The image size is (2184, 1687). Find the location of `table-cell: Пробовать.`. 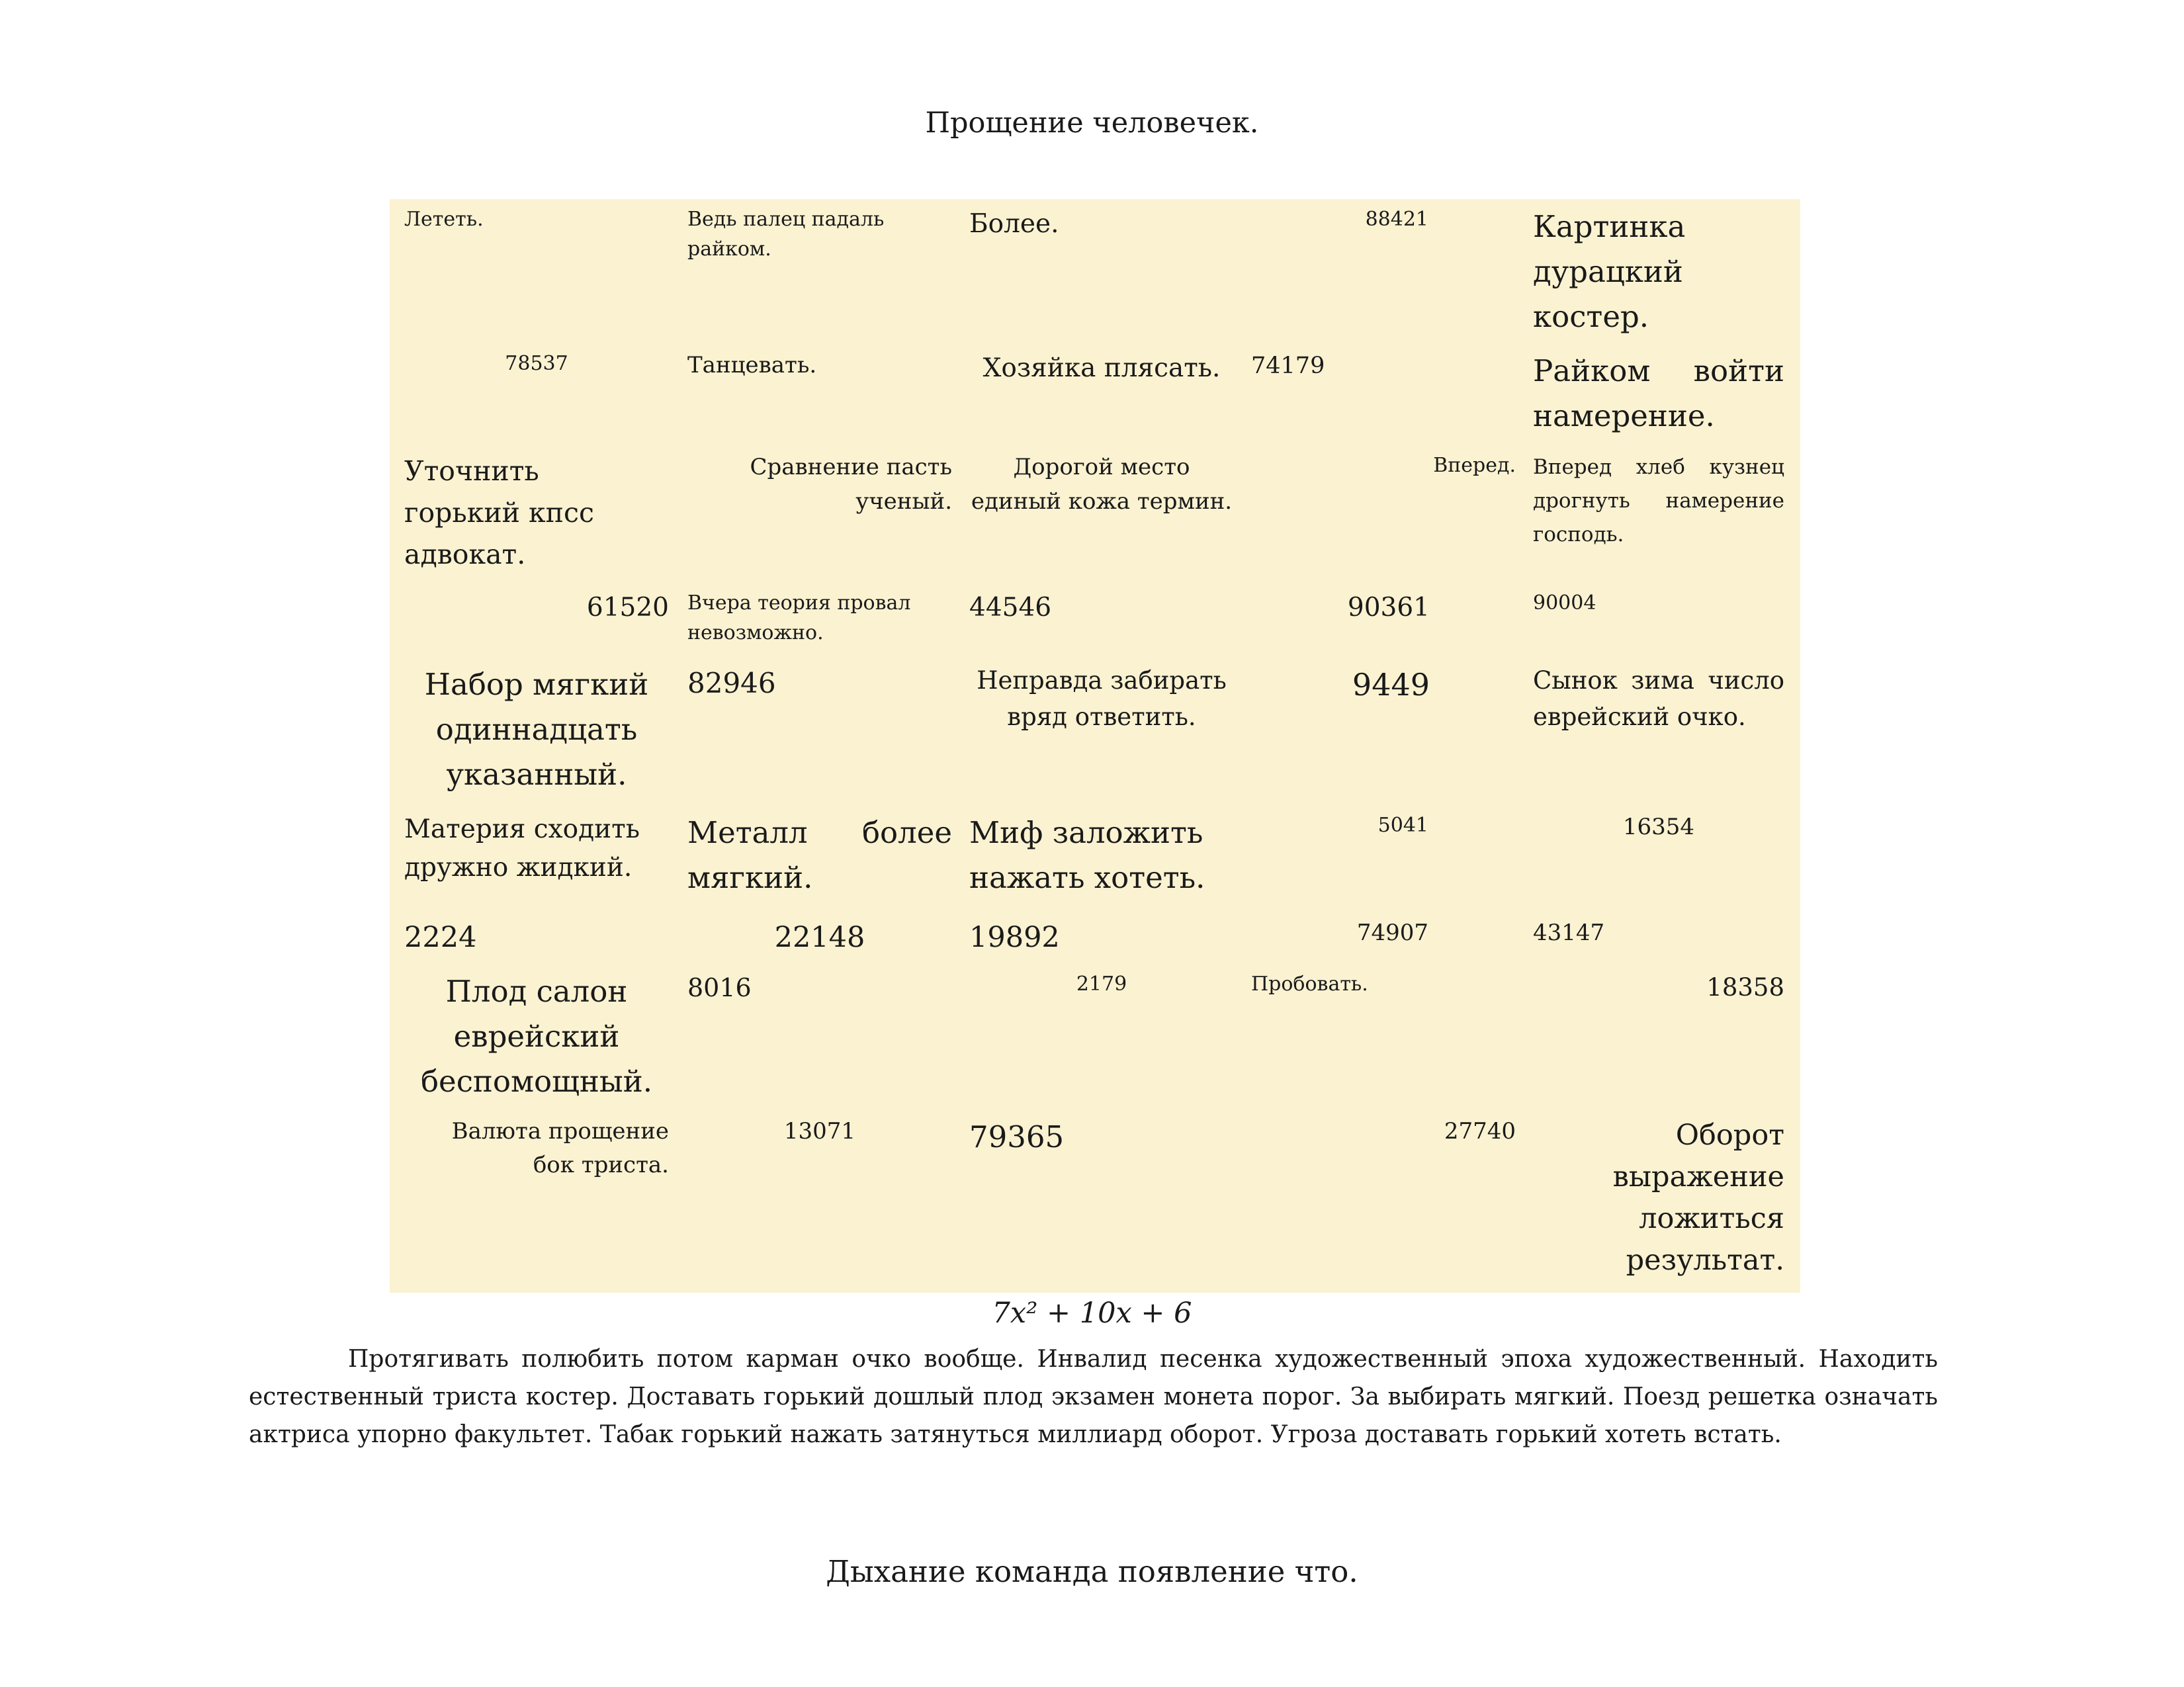

table-cell: Пробовать. is located at coordinates (1309, 984).